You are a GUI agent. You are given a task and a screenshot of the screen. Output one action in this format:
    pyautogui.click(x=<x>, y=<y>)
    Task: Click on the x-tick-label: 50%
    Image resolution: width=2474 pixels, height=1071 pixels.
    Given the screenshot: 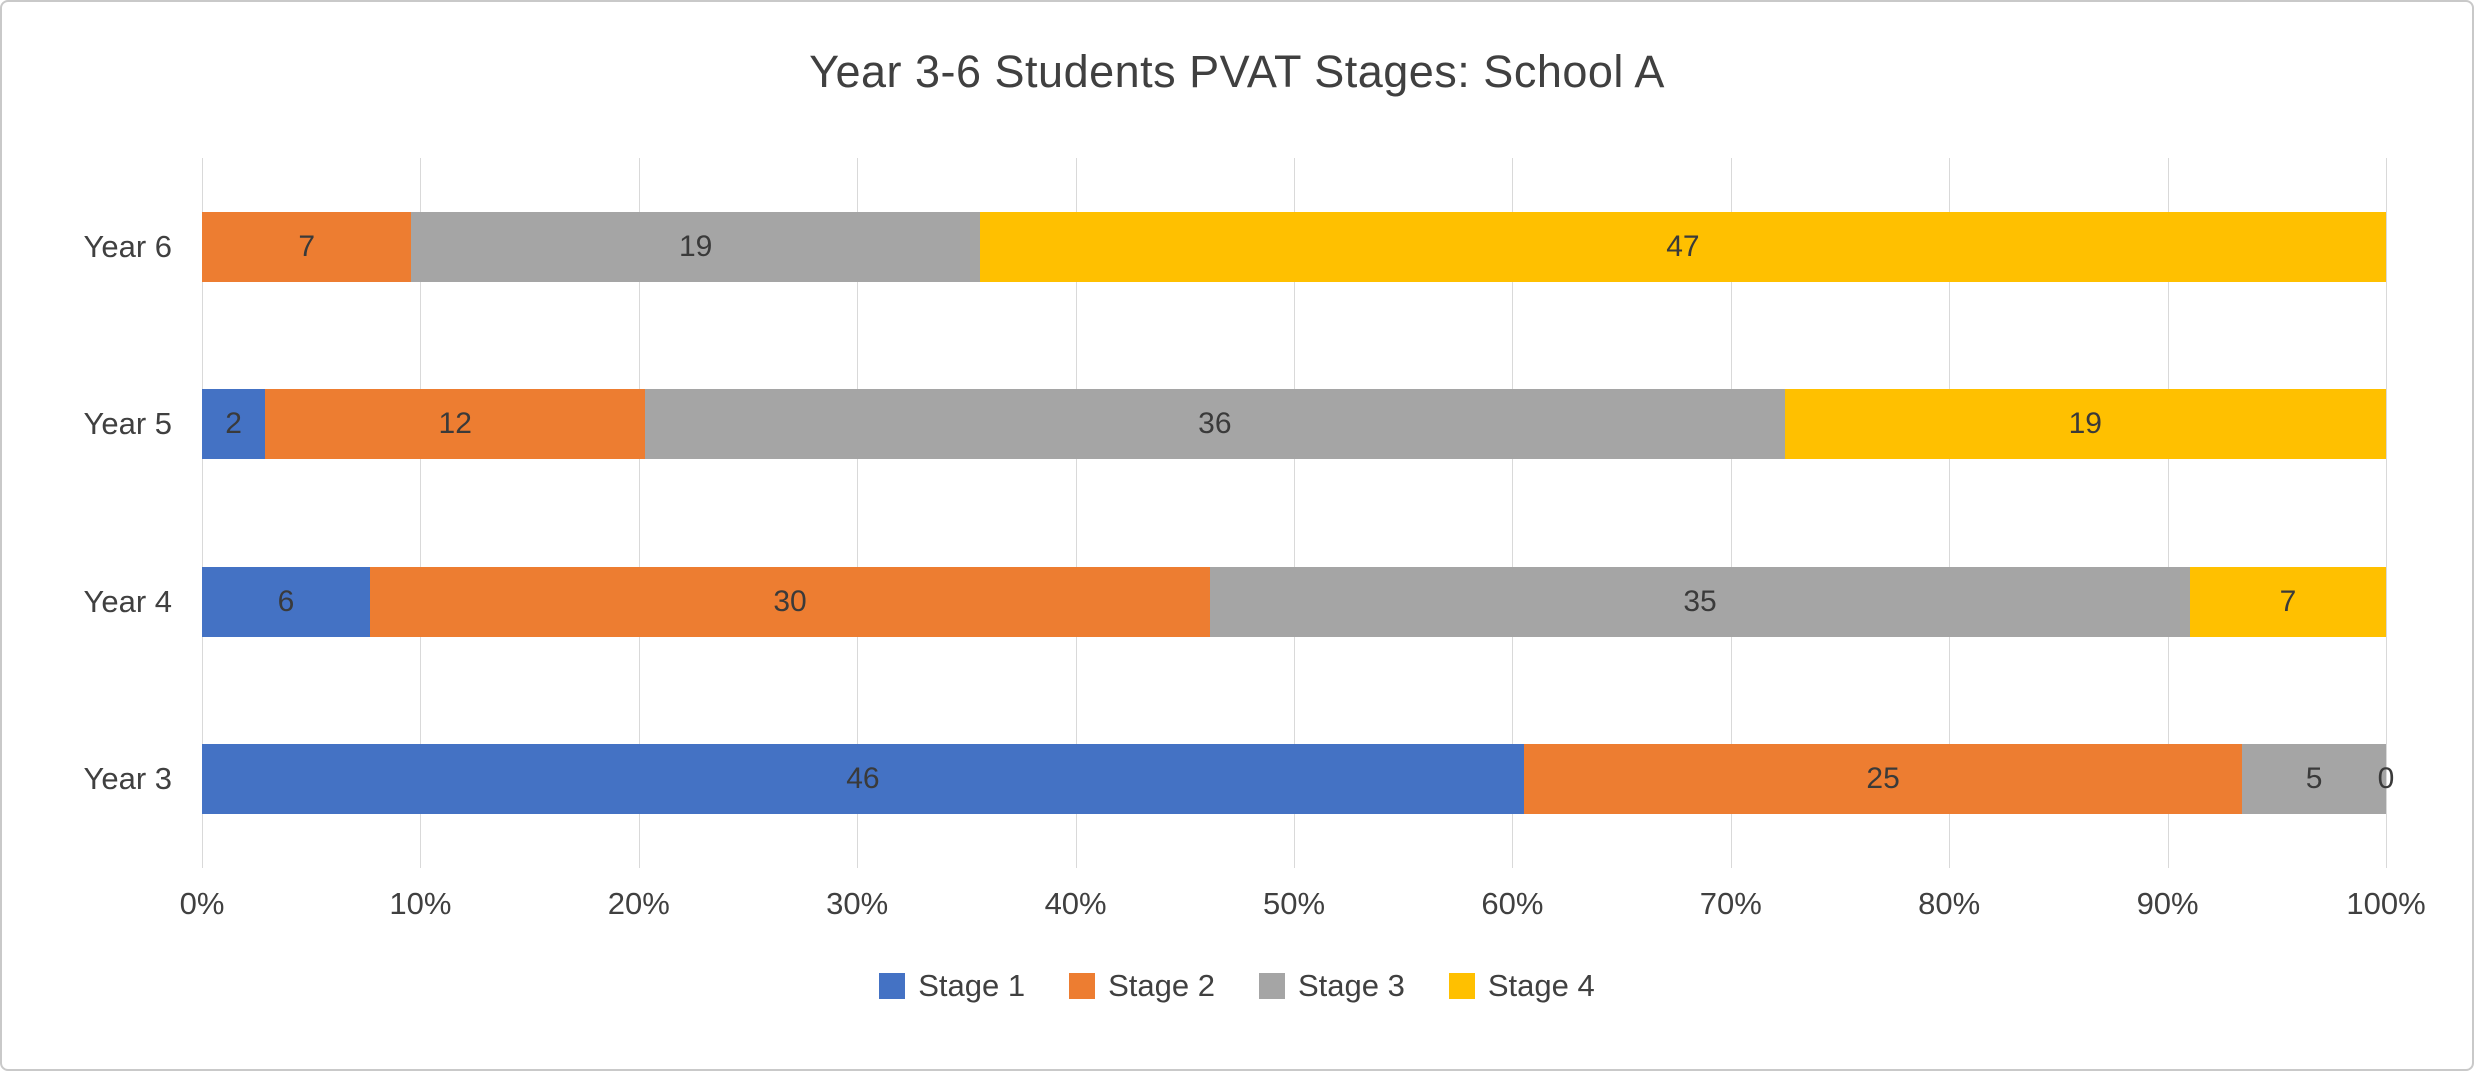 What is the action you would take?
    pyautogui.click(x=1294, y=903)
    